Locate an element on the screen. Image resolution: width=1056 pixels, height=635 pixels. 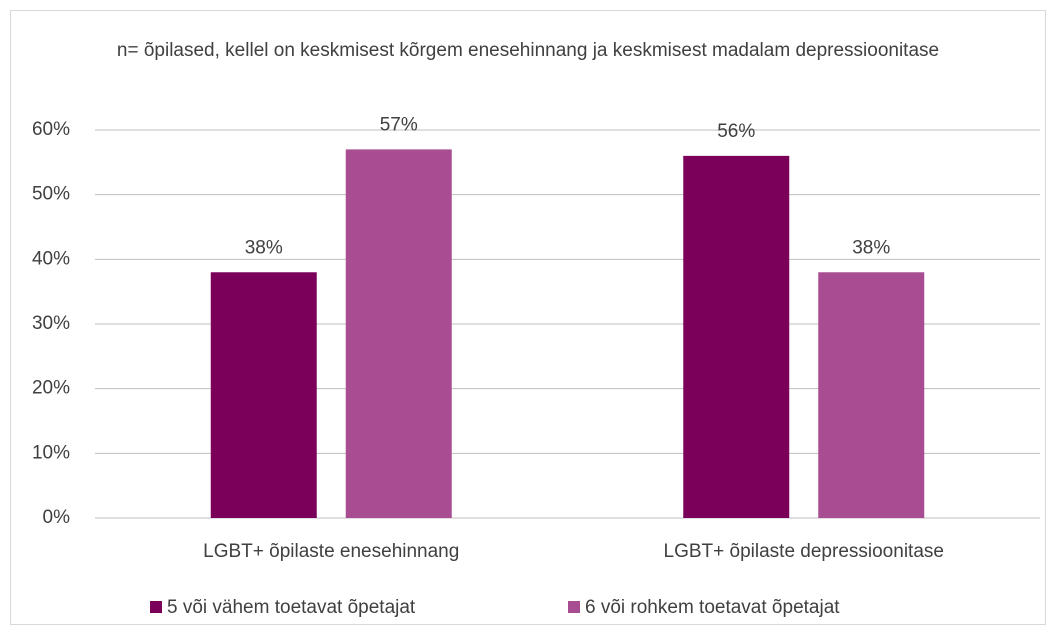
y-tick-label: 60% is located at coordinates (51, 129).